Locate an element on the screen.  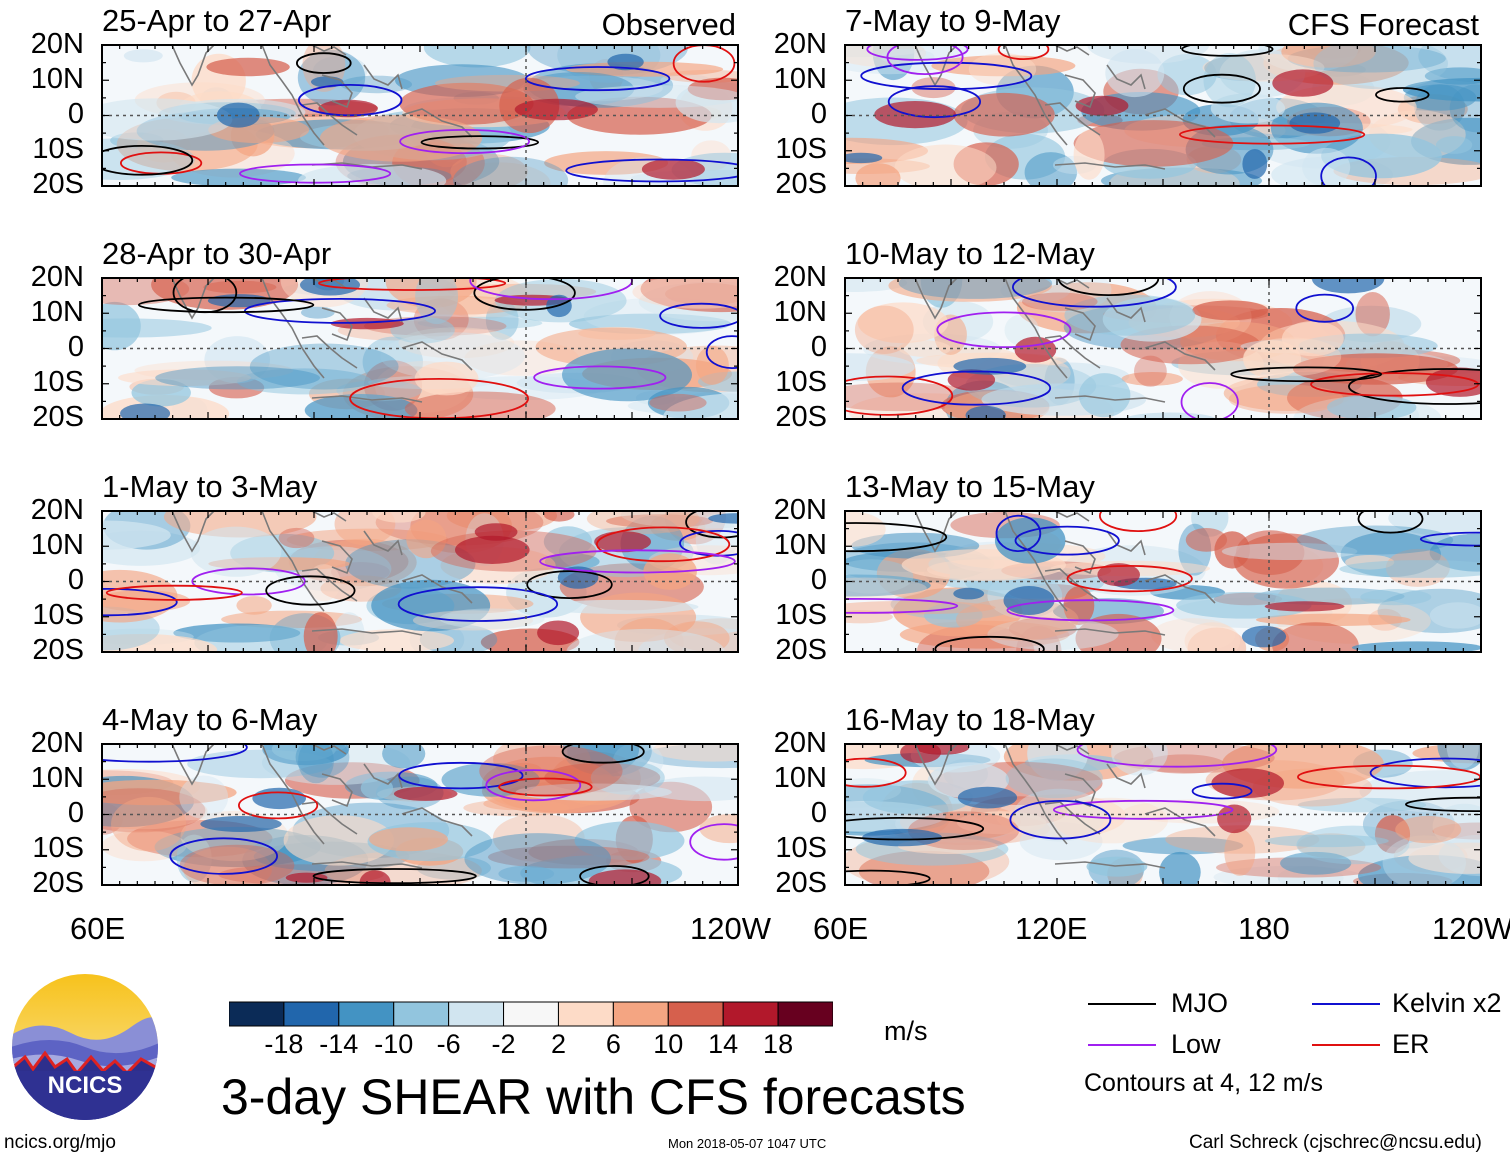
colorbar-tick-label: -14 is located at coordinates (339, 1044).